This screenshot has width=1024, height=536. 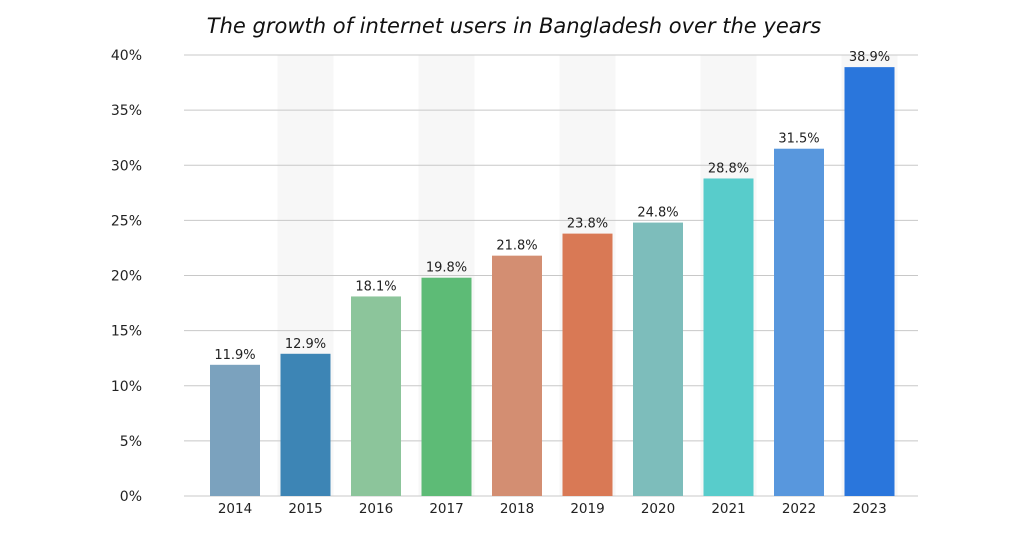 I want to click on y-tick-label: 5%, so click(x=131, y=442).